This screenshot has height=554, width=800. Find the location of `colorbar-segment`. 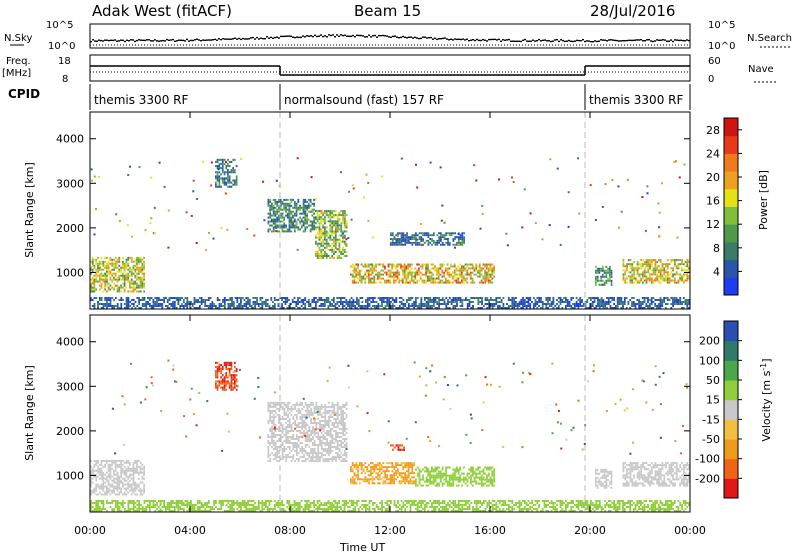

colorbar-segment is located at coordinates (731, 197).